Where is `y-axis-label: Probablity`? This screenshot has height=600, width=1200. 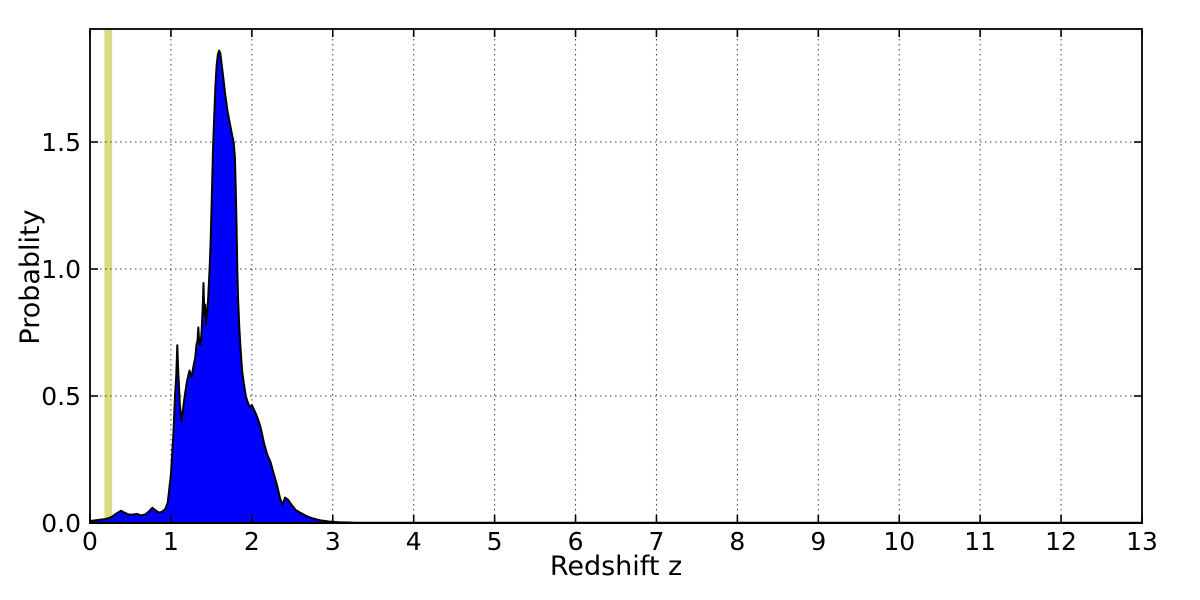 y-axis-label: Probablity is located at coordinates (30, 277).